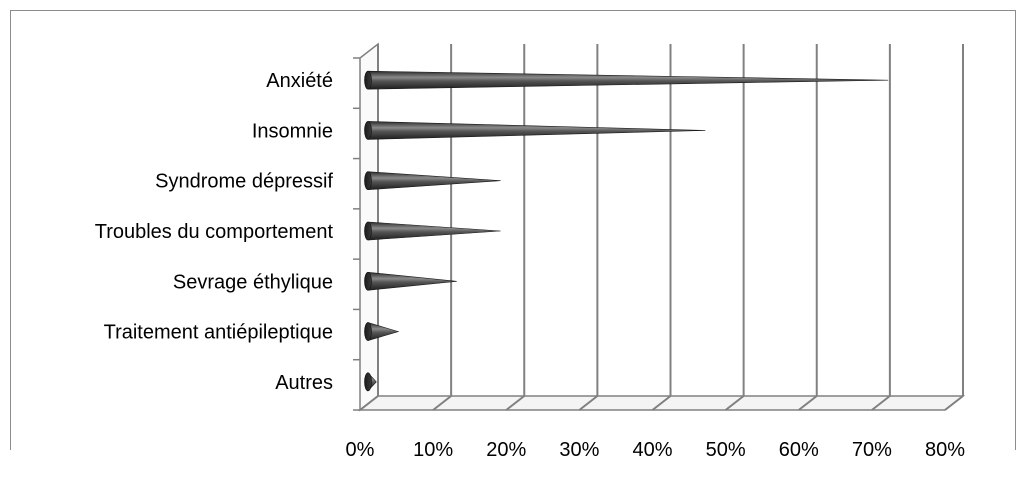 Image resolution: width=1018 pixels, height=477 pixels. I want to click on category-label: Traitement antiépileptique, so click(218, 333).